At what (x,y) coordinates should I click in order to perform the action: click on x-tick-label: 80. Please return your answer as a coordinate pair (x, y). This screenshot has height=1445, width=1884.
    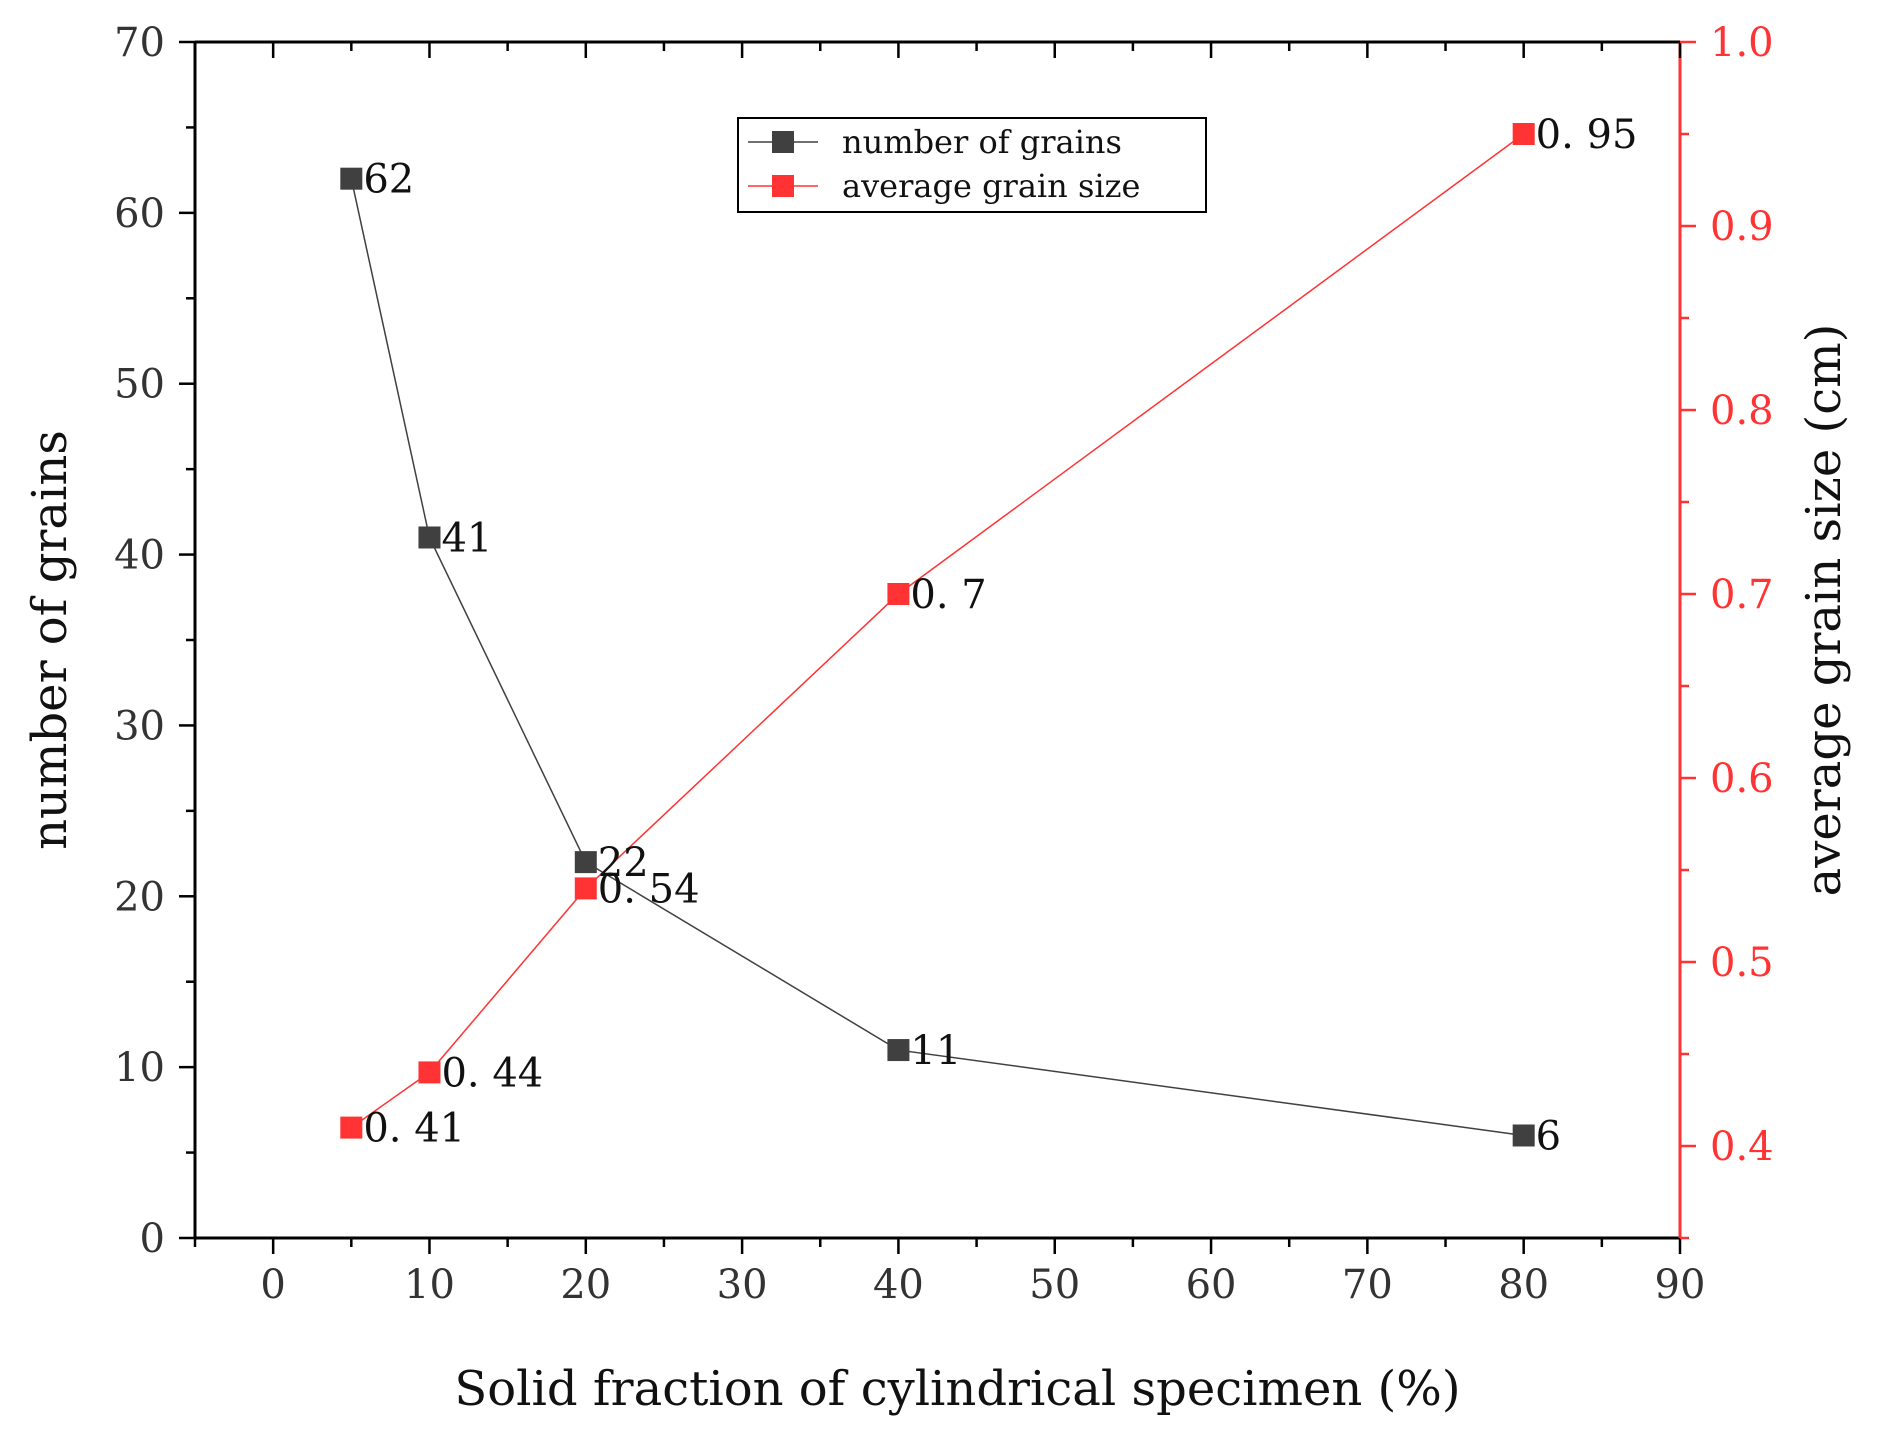
    Looking at the image, I should click on (1523, 1285).